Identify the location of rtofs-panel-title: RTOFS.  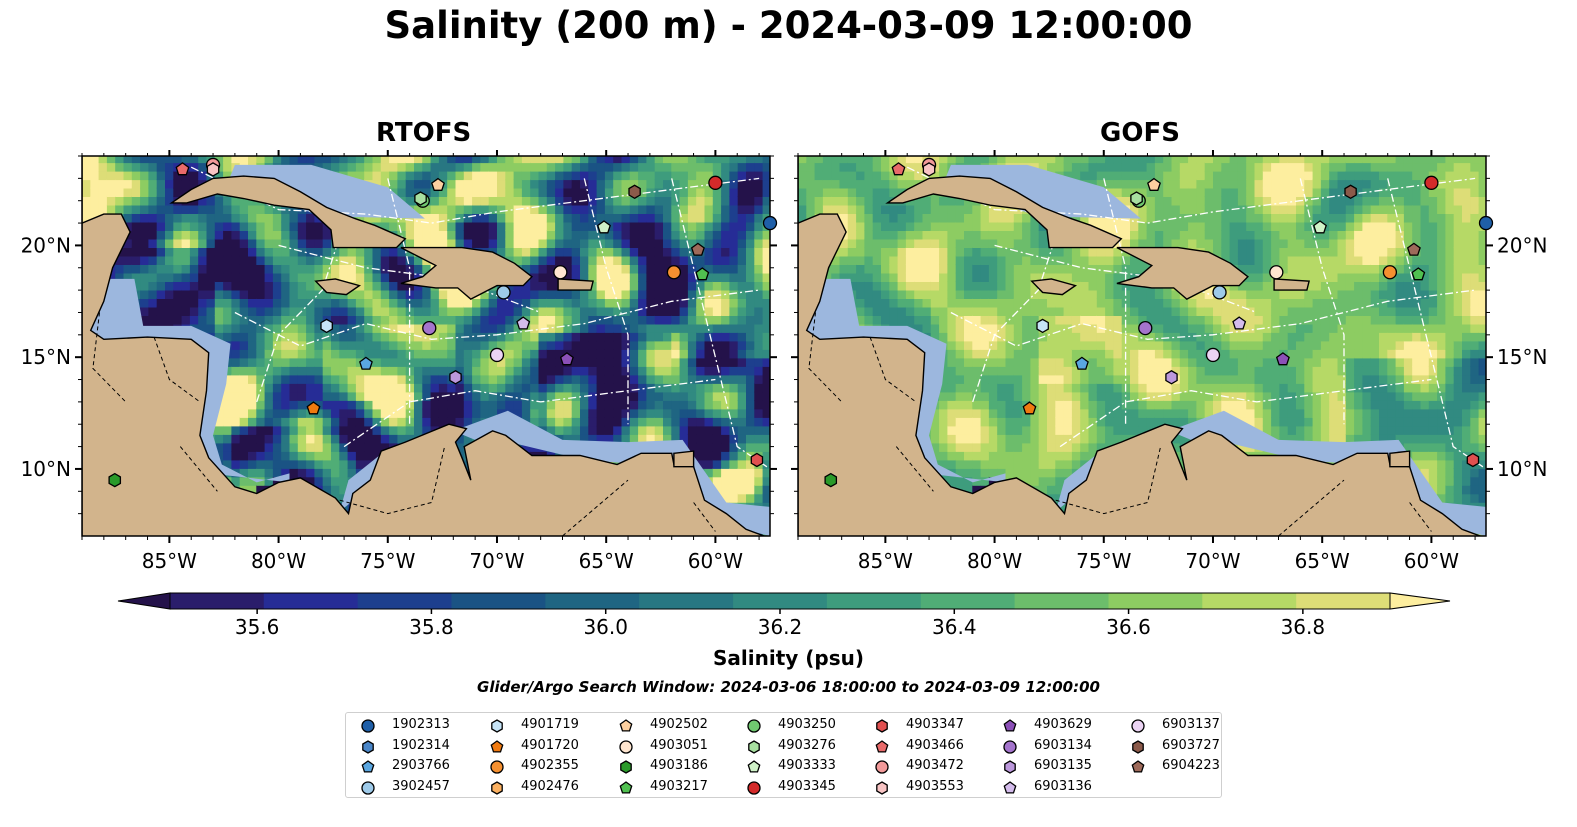
(424, 133).